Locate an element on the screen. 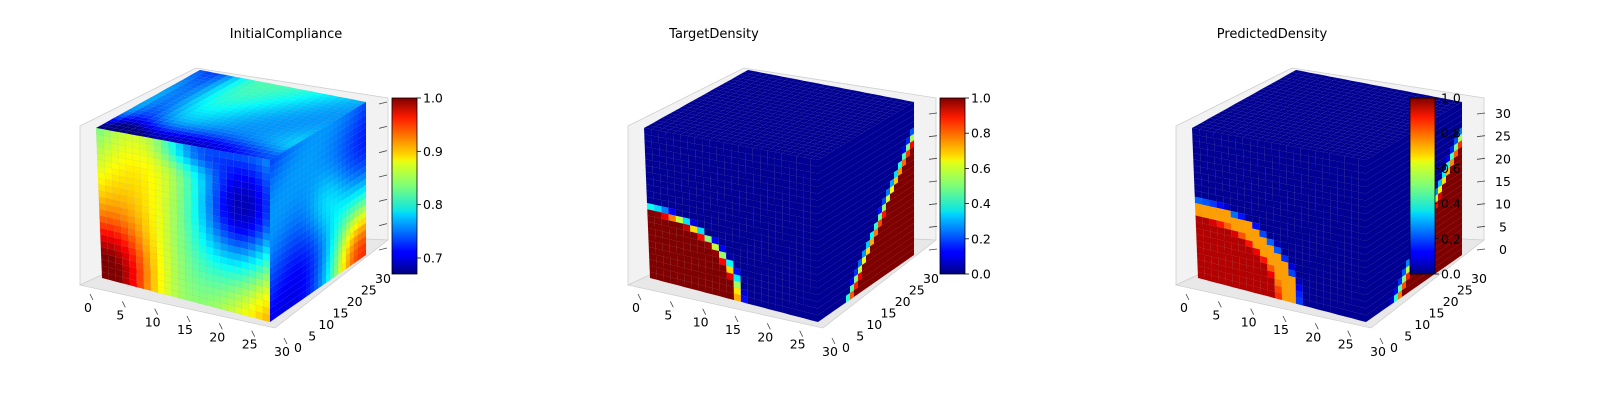 This screenshot has width=1600, height=400. y-tick-label: 25 is located at coordinates (369, 290).